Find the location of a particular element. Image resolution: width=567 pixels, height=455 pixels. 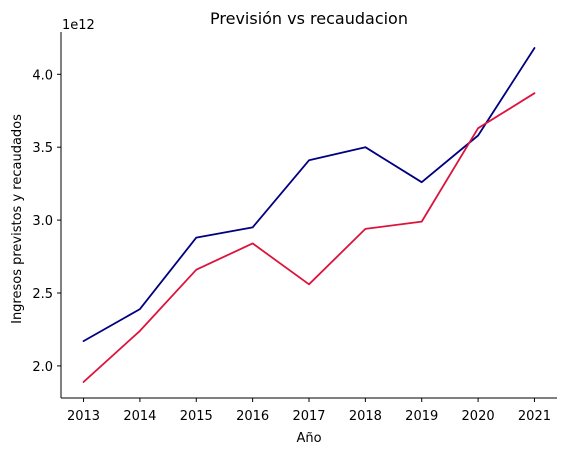

x-tick-label: 2014 is located at coordinates (139, 416).